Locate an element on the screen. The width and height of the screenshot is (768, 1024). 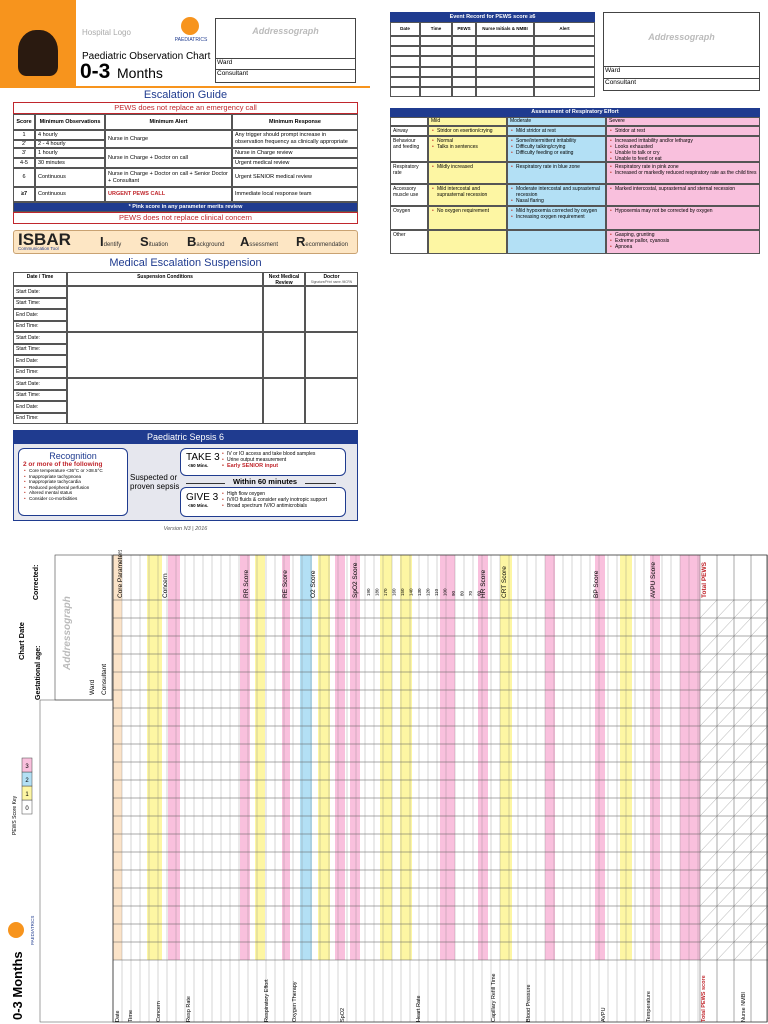
isbar-subtitle: Communication Tool is located at coordinates (38, 248).